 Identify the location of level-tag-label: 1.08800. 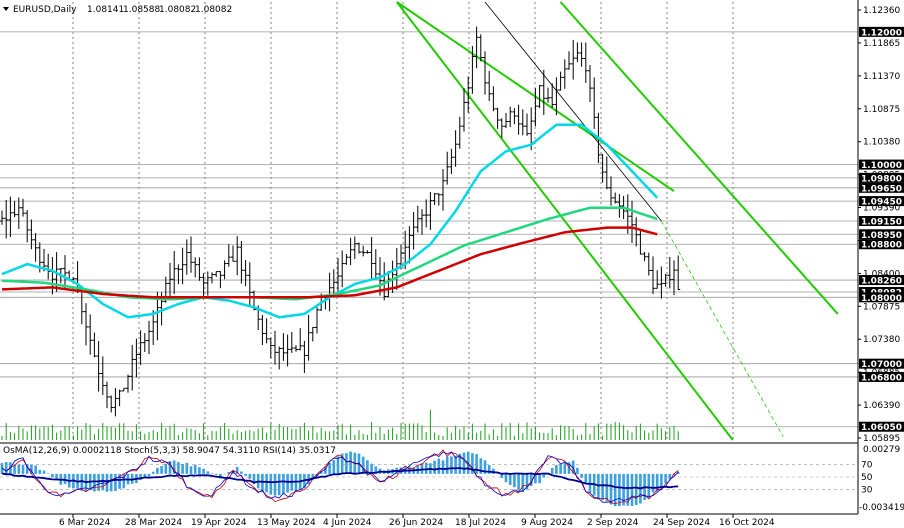
(881, 246).